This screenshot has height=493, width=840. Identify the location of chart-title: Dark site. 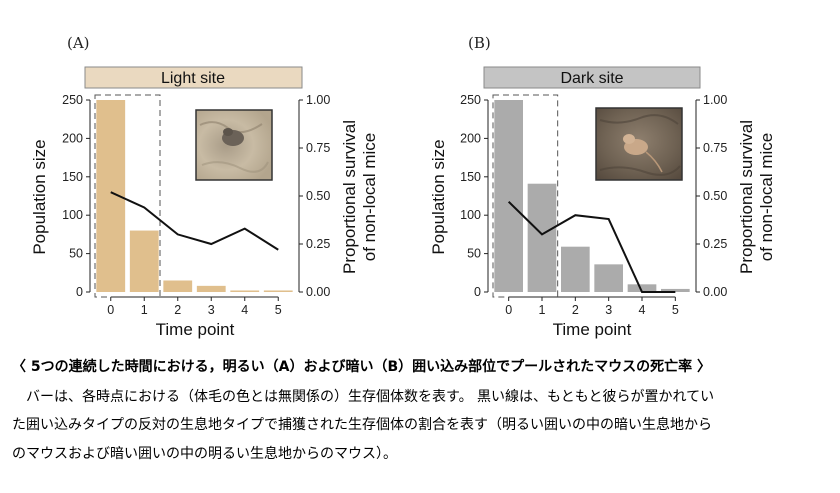
(591, 78).